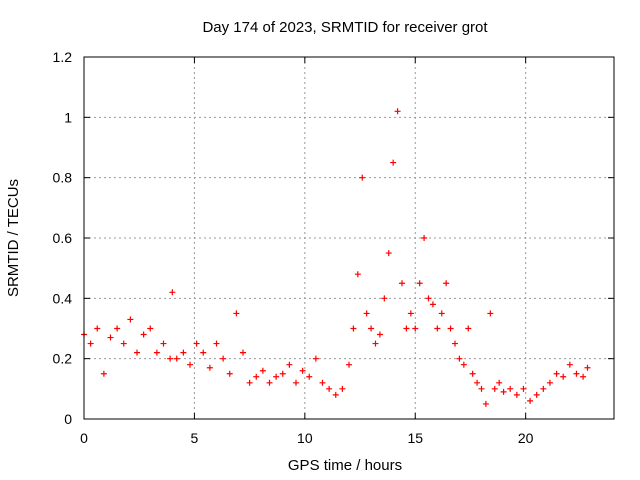 Image resolution: width=640 pixels, height=480 pixels. I want to click on y-tick-label: 0.4, so click(63, 298).